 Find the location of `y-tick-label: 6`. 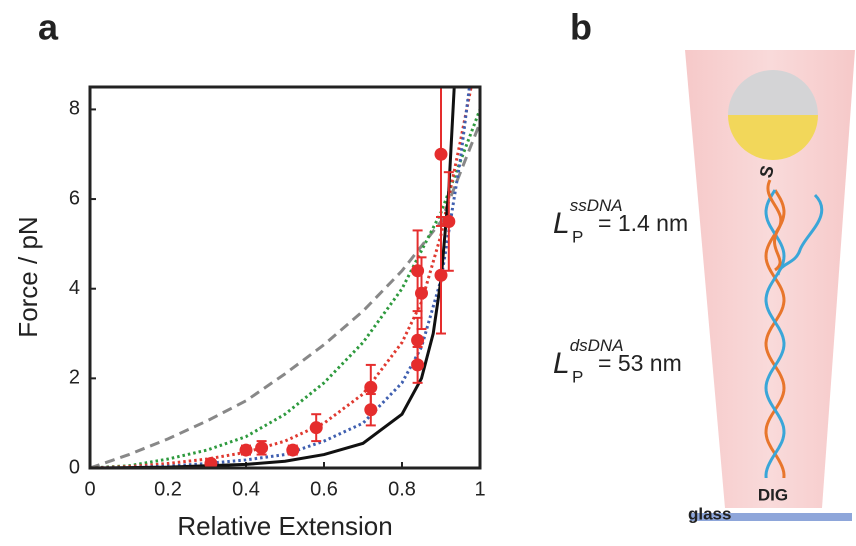

y-tick-label: 6 is located at coordinates (74, 198).